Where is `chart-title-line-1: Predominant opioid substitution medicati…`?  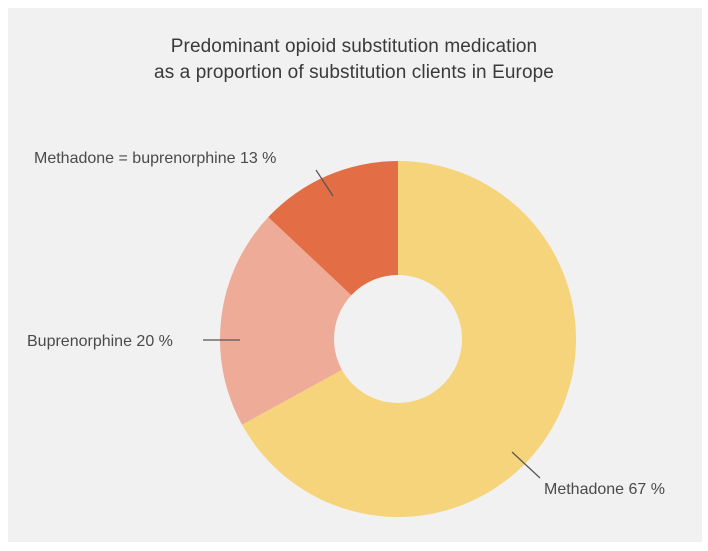 chart-title-line-1: Predominant opioid substitution medicati… is located at coordinates (354, 46).